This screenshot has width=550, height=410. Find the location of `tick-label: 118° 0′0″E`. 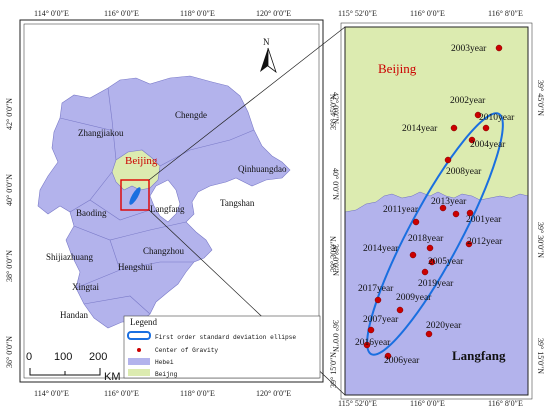

tick-label: 118° 0′0″E is located at coordinates (197, 393).